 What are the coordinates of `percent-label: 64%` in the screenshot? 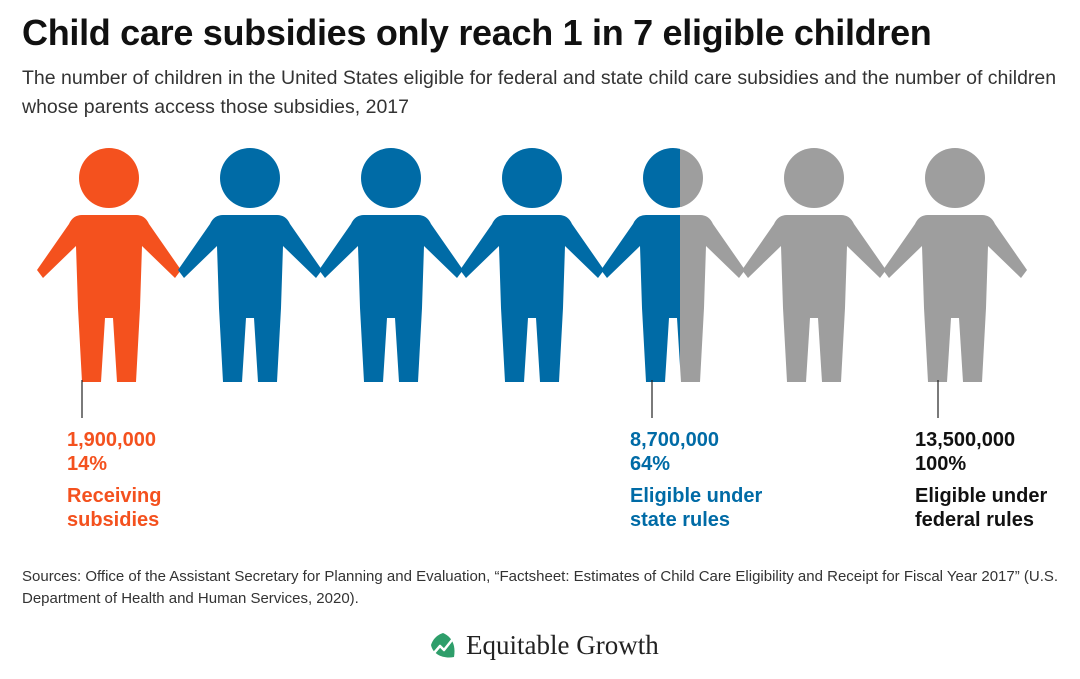 It's located at (650, 464).